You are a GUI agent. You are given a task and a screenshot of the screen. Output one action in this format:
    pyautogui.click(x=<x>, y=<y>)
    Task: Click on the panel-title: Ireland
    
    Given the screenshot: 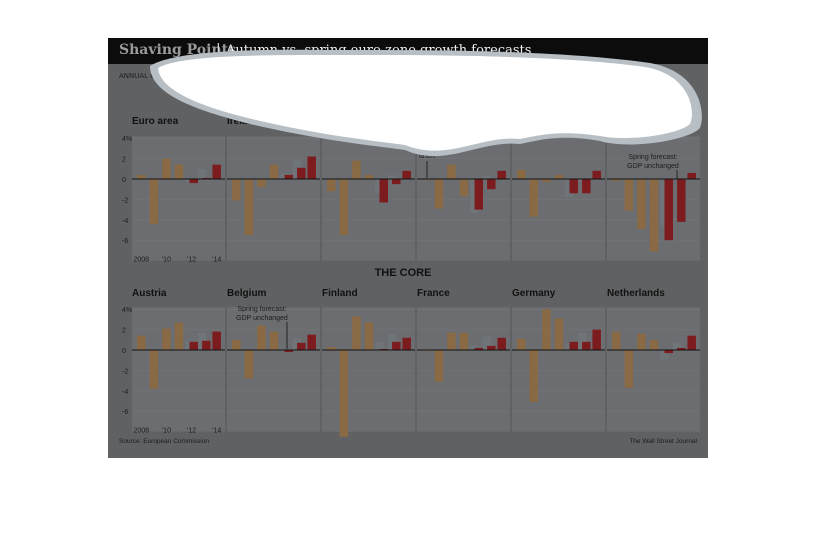 What is the action you would take?
    pyautogui.click(x=243, y=121)
    